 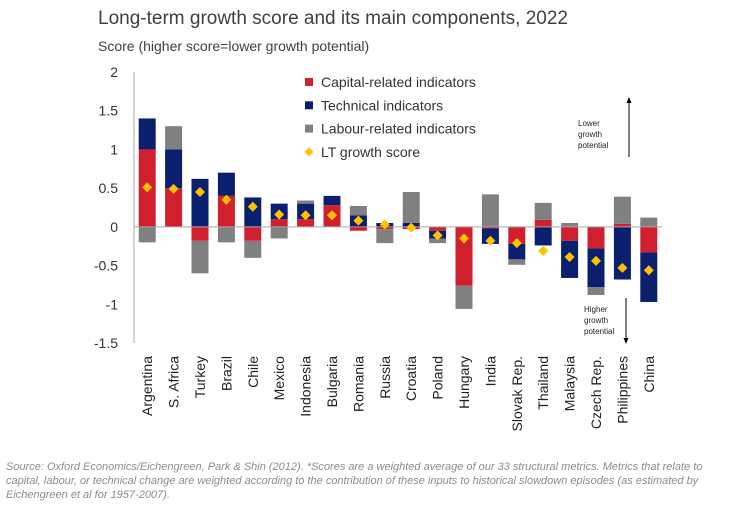 What do you see at coordinates (517, 393) in the screenshot?
I see `x-tick-label: Slovak Rep.` at bounding box center [517, 393].